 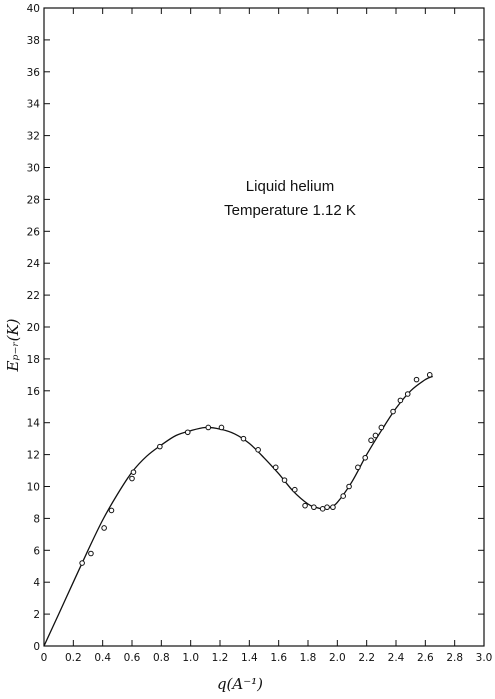 I want to click on y-tick-label: 4, so click(x=36, y=583).